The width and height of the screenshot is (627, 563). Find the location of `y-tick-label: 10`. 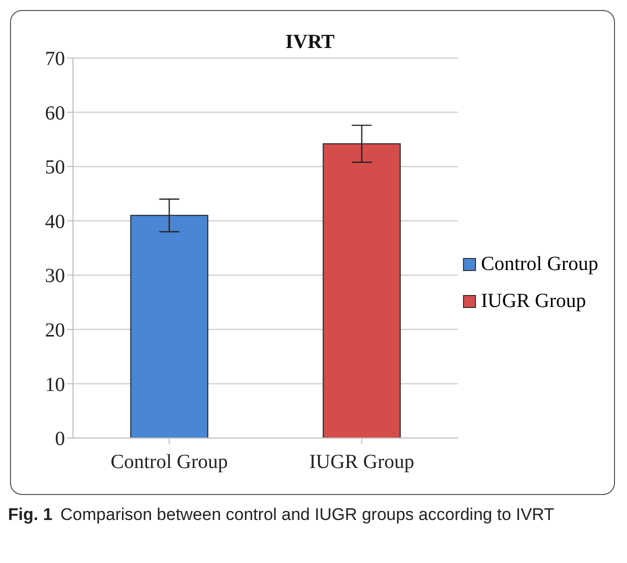

y-tick-label: 10 is located at coordinates (55, 385).